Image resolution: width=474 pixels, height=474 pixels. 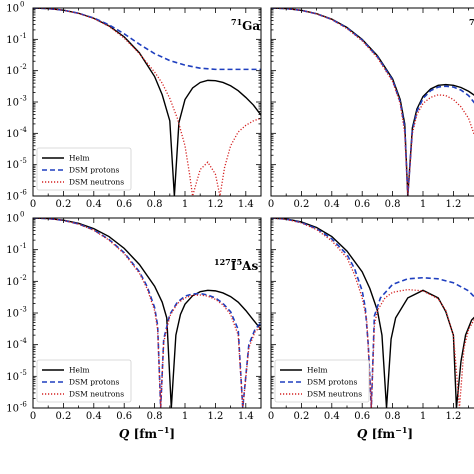 What do you see at coordinates (222, 262) in the screenshot?
I see `isotope-mass: 127` at bounding box center [222, 262].